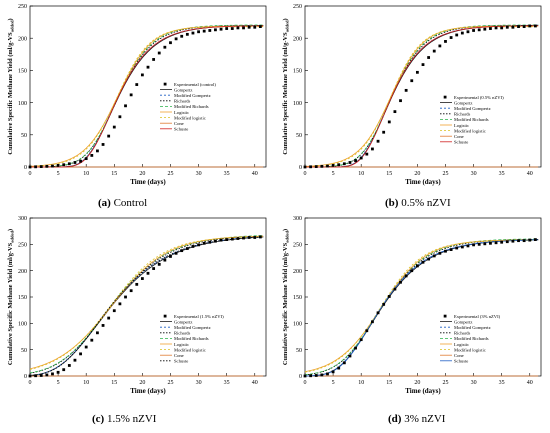 This screenshot has width=550, height=433. What do you see at coordinates (297, 246) in the screenshot?
I see `y-tick-label: 250` at bounding box center [297, 246].